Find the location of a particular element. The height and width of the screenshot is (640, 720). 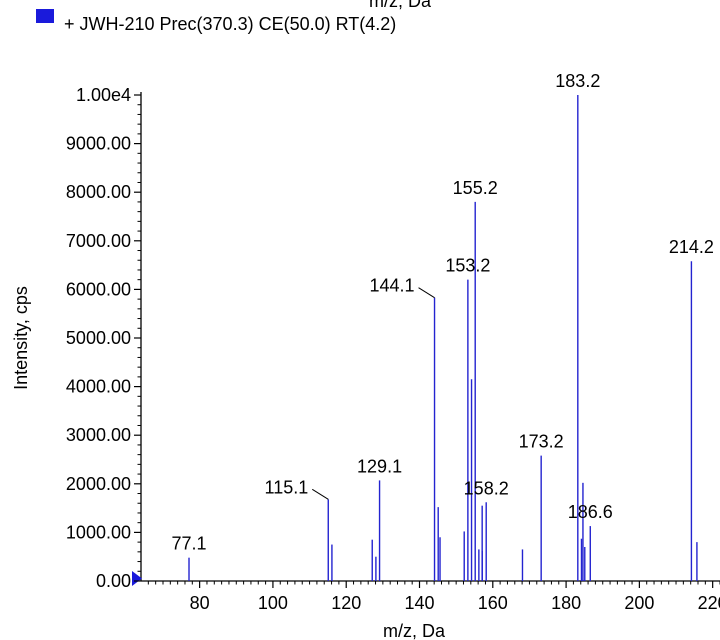

x-tick-label: 140 is located at coordinates (419, 603).